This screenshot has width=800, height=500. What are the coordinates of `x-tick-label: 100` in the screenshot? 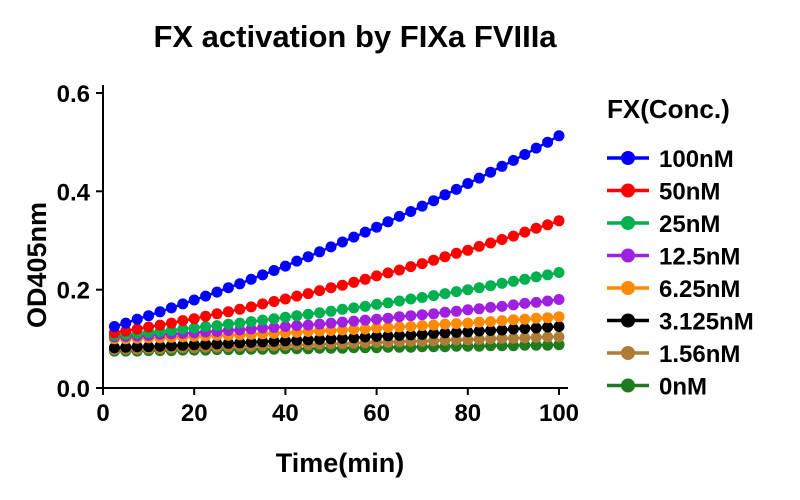 It's located at (559, 413).